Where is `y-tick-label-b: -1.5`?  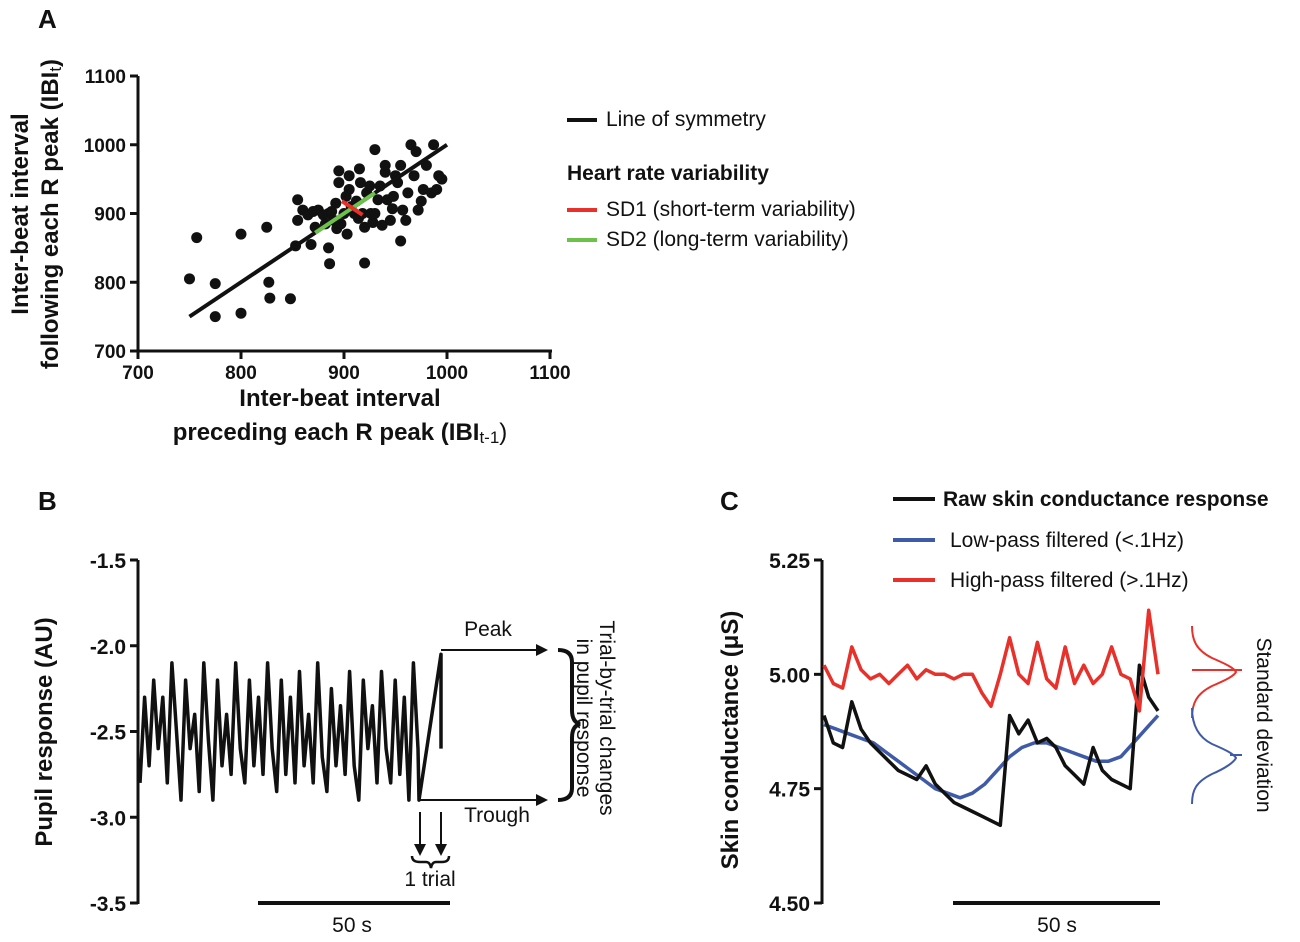 y-tick-label-b: -1.5 is located at coordinates (108, 561).